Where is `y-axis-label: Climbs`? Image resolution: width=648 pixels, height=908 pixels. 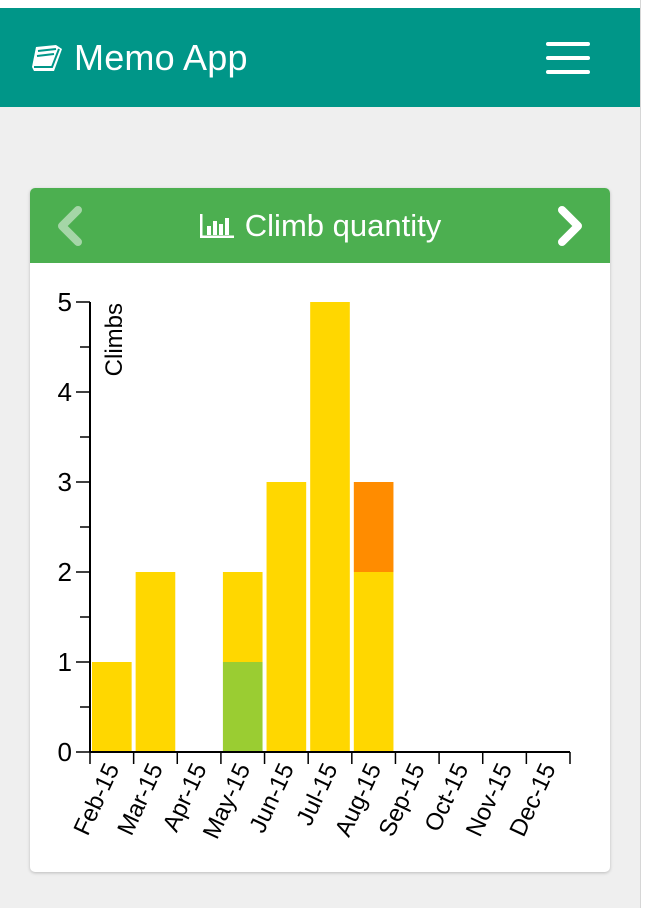 y-axis-label: Climbs is located at coordinates (114, 339).